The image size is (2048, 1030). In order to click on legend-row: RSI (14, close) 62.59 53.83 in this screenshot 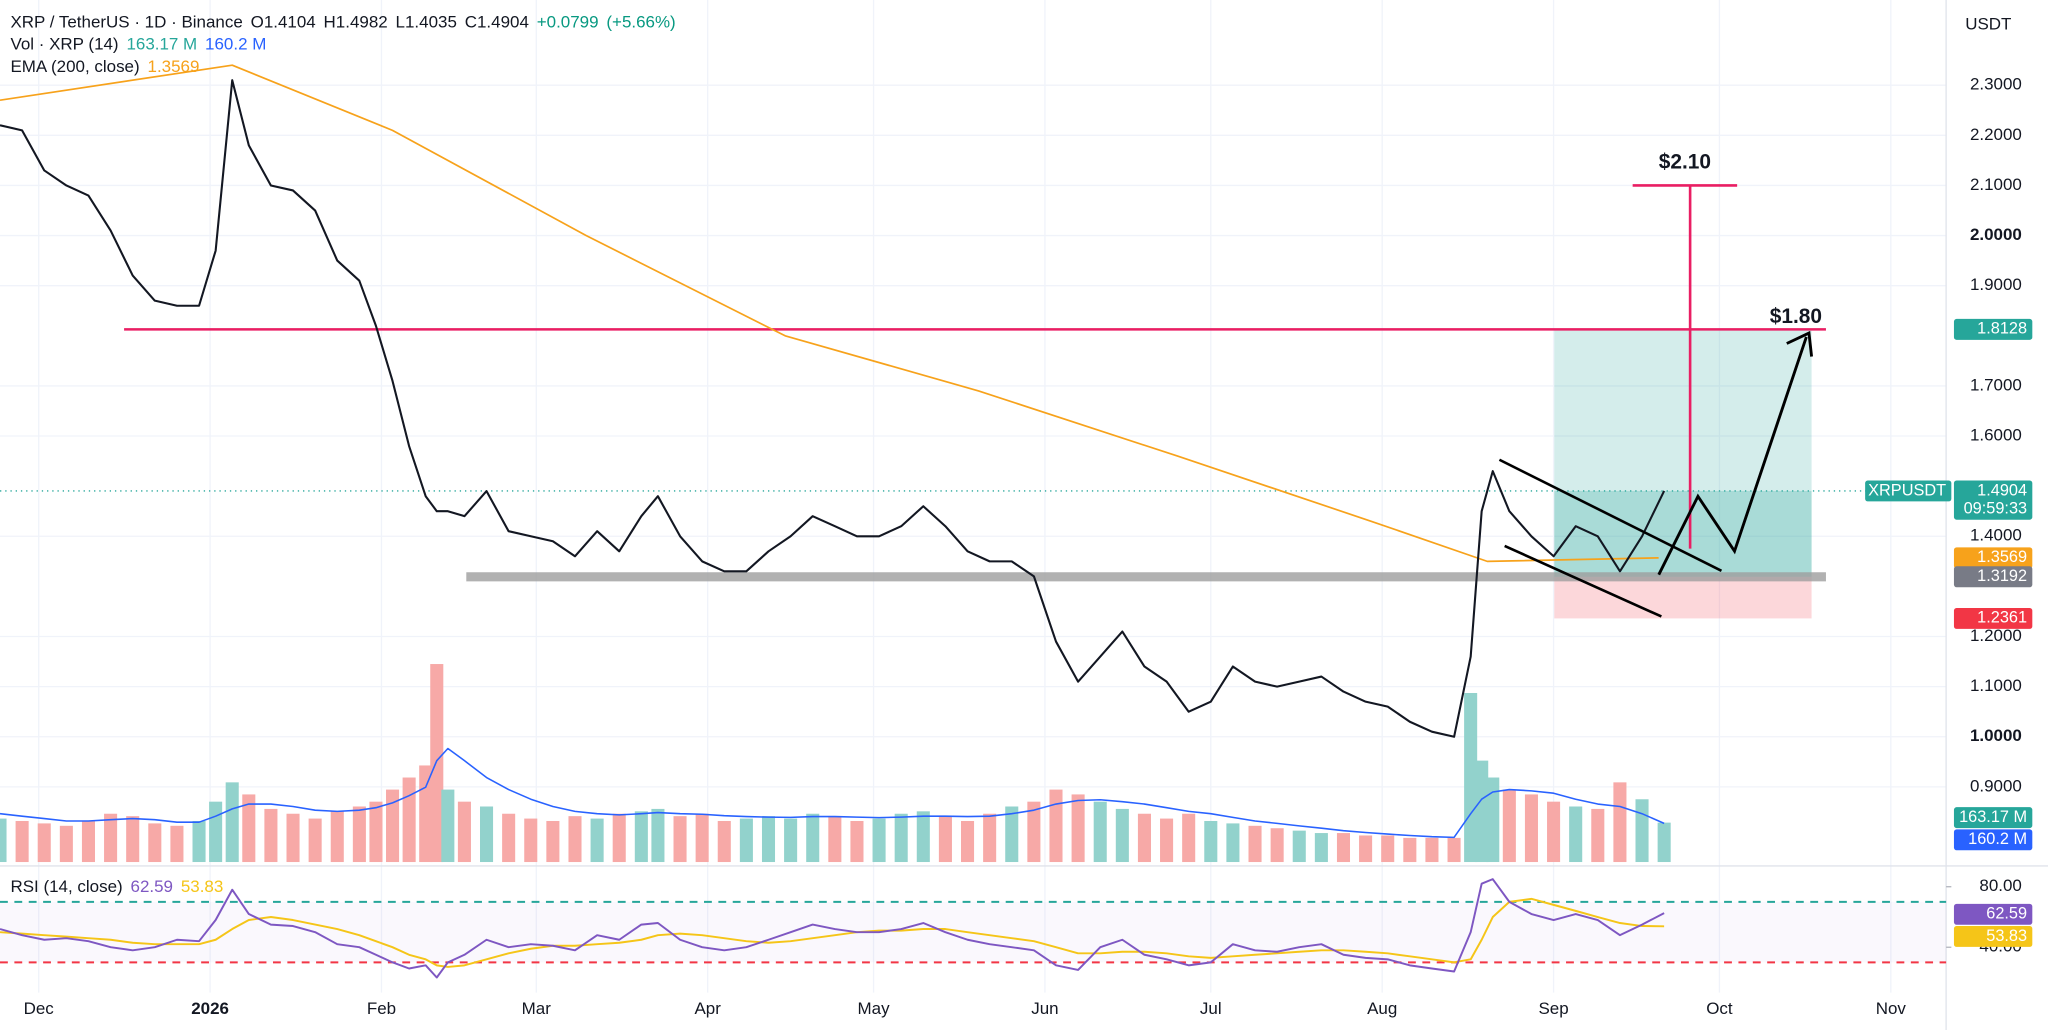, I will do `click(116, 887)`.